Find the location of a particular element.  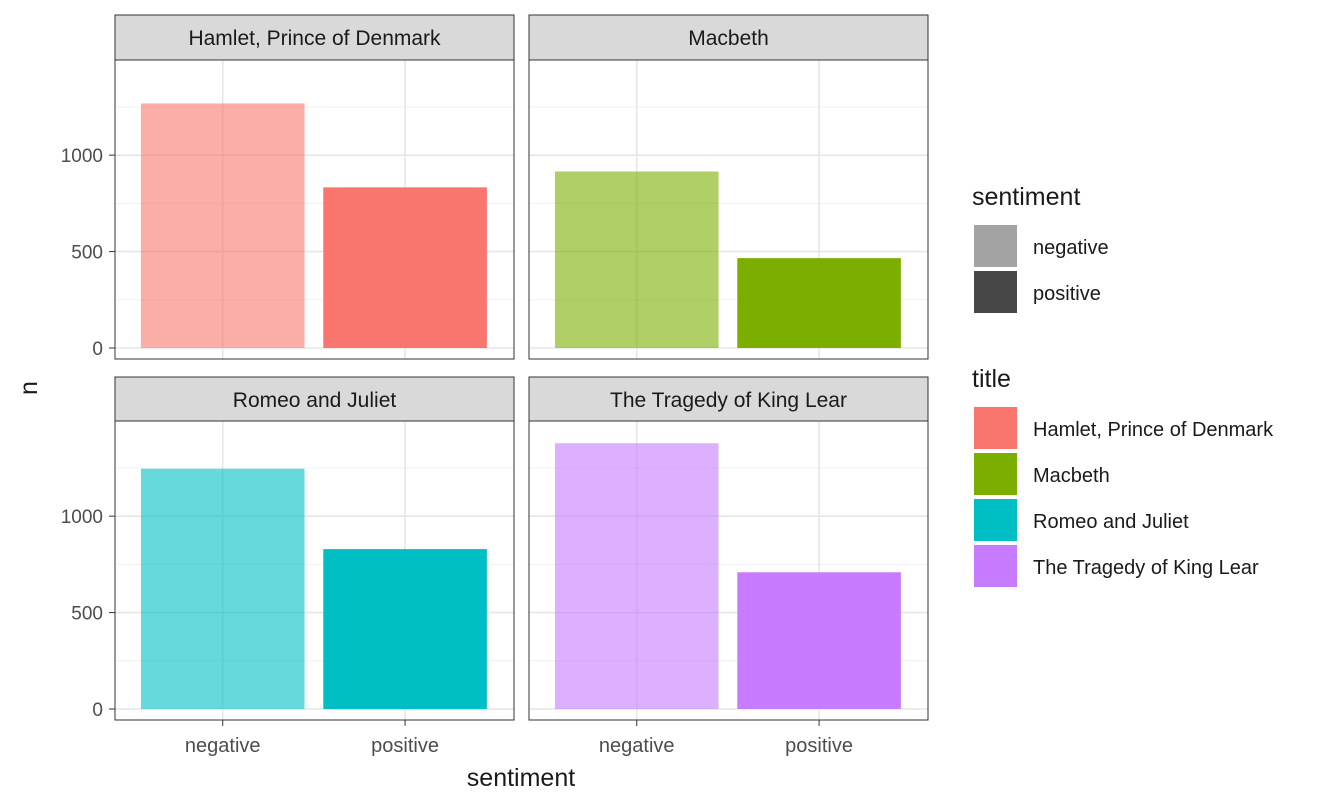

y-axis-title: n is located at coordinates (29, 388).